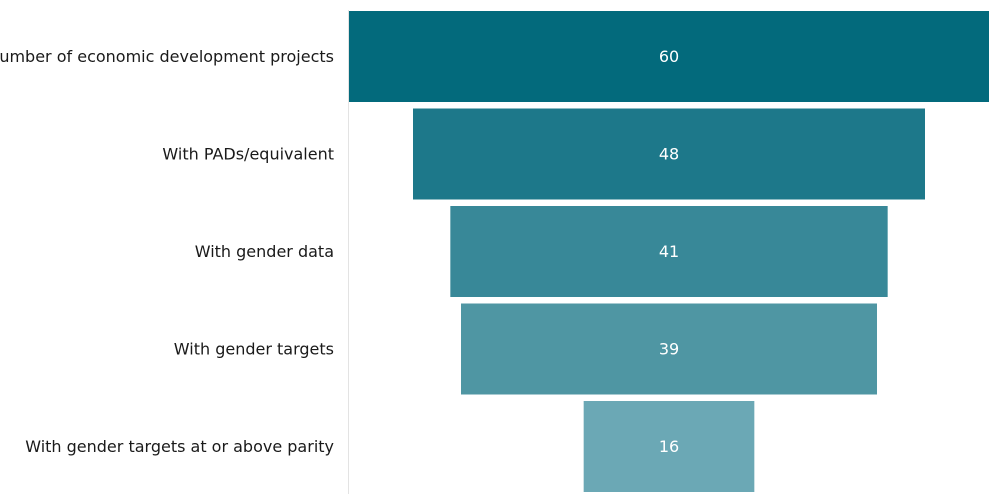 The width and height of the screenshot is (1000, 504). I want to click on bar-value-label: 48, so click(669, 154).